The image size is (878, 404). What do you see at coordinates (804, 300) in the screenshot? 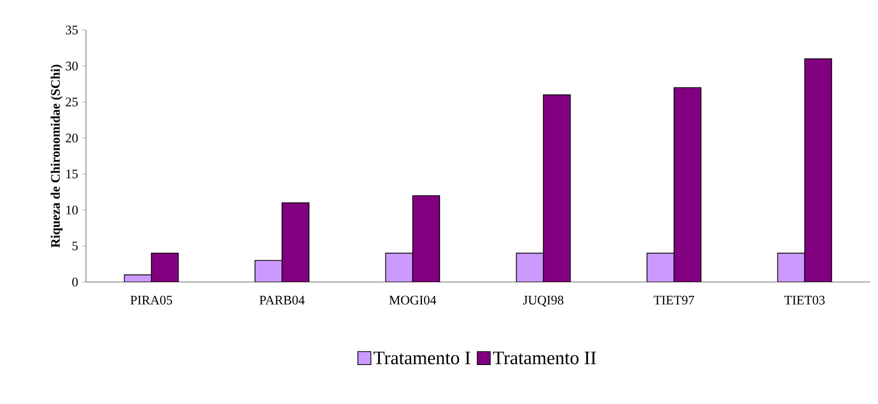
I see `x-tick-label: TIET03` at bounding box center [804, 300].